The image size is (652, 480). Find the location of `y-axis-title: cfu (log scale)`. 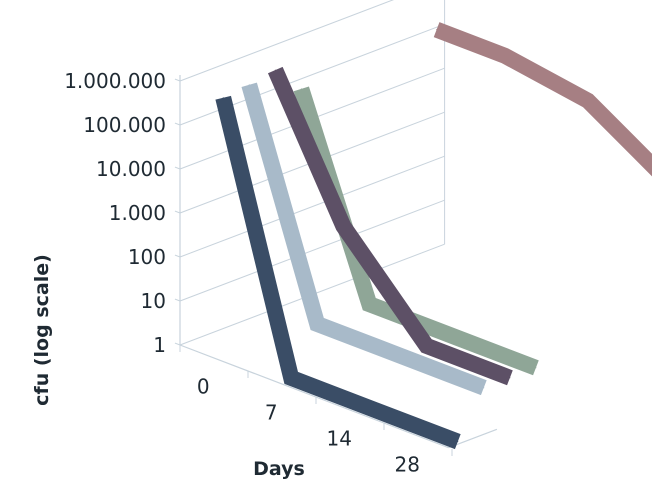

y-axis-title: cfu (log scale) is located at coordinates (42, 330).